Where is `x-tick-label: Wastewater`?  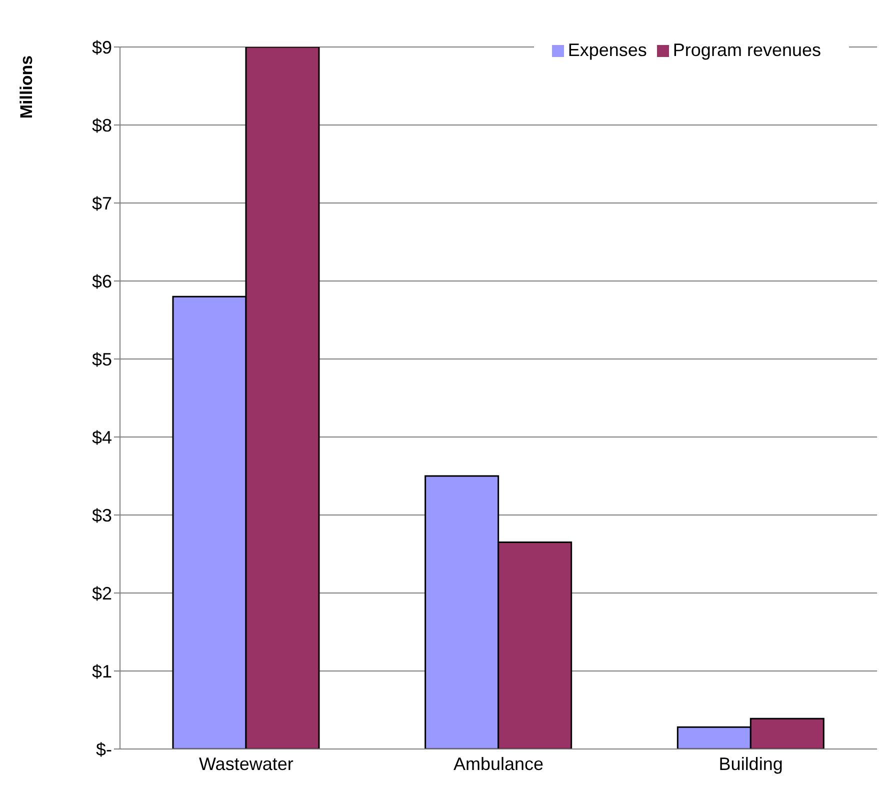 x-tick-label: Wastewater is located at coordinates (246, 764).